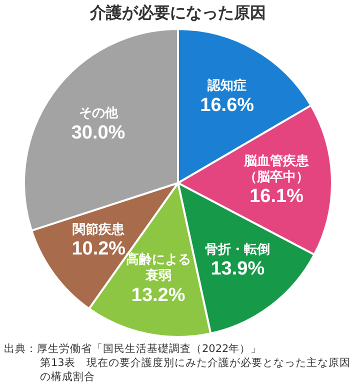 Image resolution: width=356 pixels, height=390 pixels. What do you see at coordinates (99, 229) in the screenshot?
I see `slice-label: 関節疾患` at bounding box center [99, 229].